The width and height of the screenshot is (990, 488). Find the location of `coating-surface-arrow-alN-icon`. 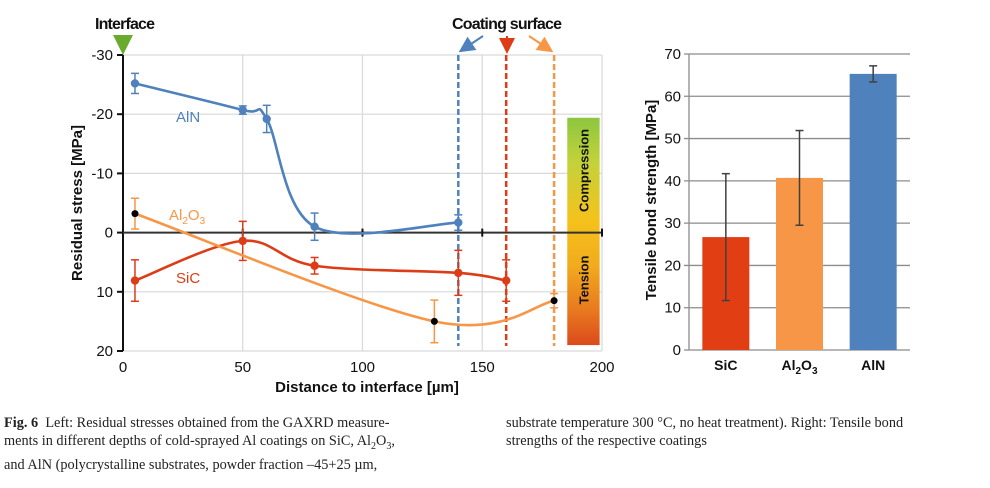

coating-surface-arrow-alN-icon is located at coordinates (471, 44).